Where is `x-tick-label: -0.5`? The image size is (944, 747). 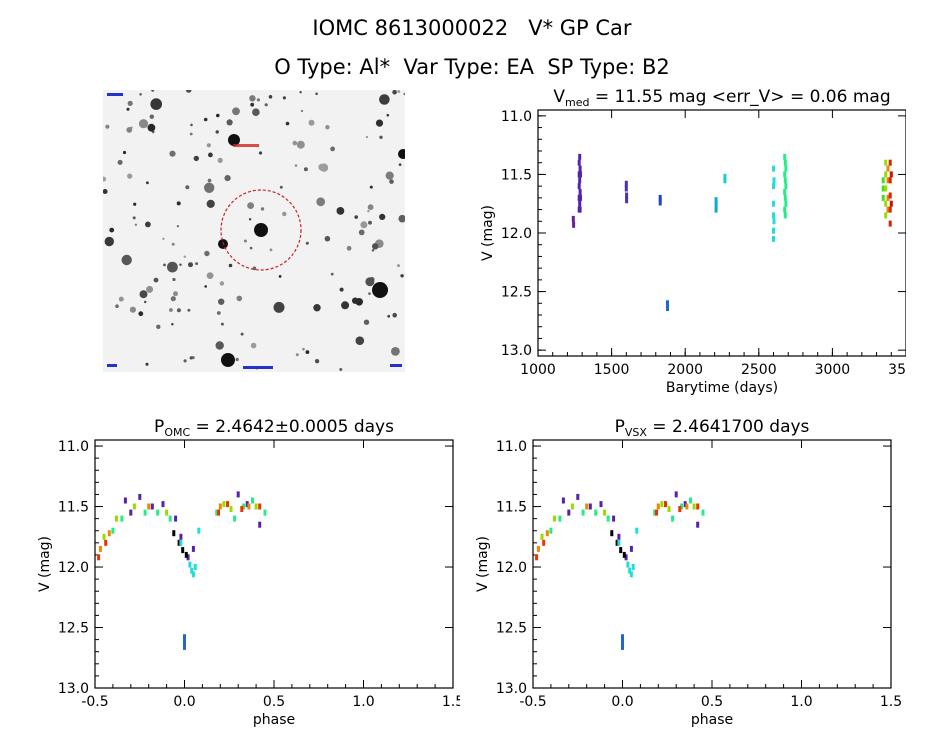
x-tick-label: -0.5 is located at coordinates (94, 702).